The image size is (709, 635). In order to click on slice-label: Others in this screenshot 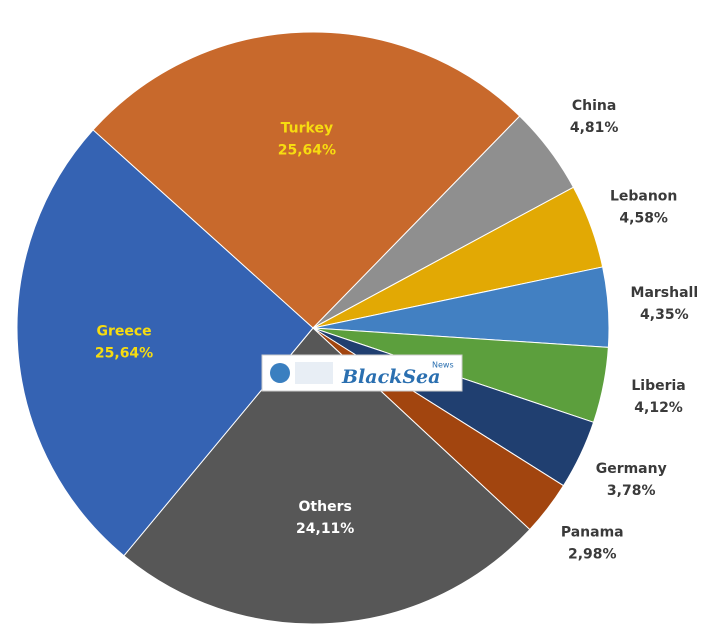, I will do `click(325, 507)`.